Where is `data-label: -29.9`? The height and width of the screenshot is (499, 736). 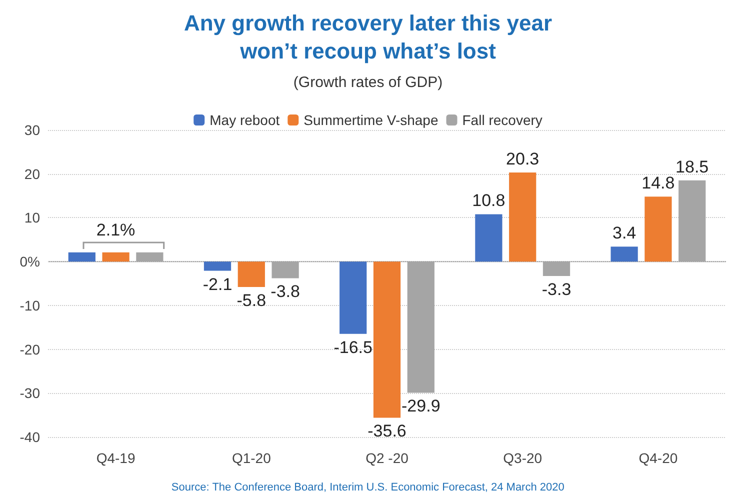 data-label: -29.9 is located at coordinates (421, 406).